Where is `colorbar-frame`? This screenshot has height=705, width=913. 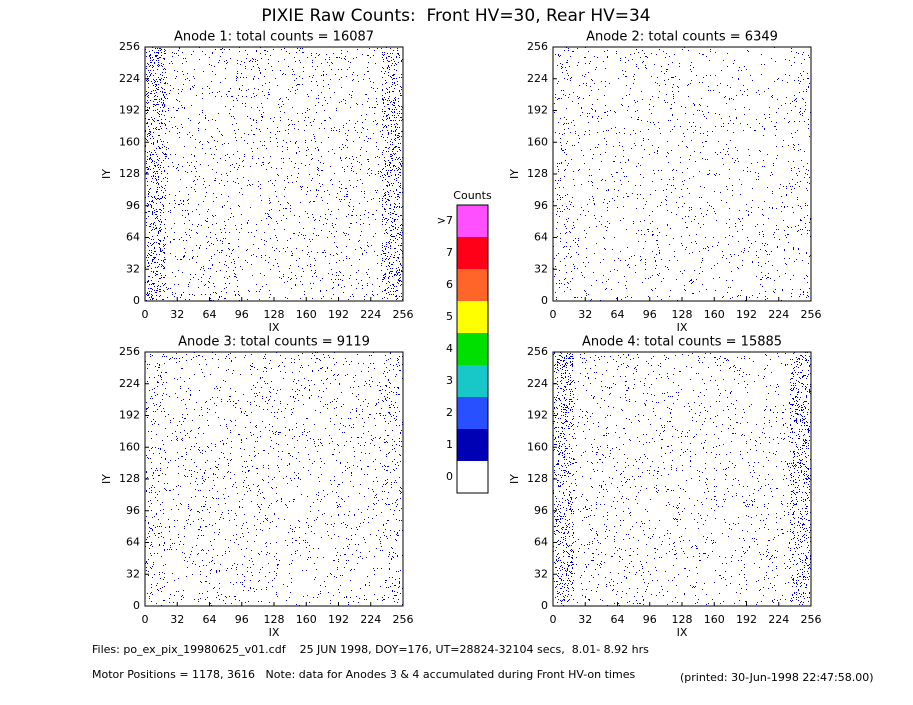 colorbar-frame is located at coordinates (472, 349).